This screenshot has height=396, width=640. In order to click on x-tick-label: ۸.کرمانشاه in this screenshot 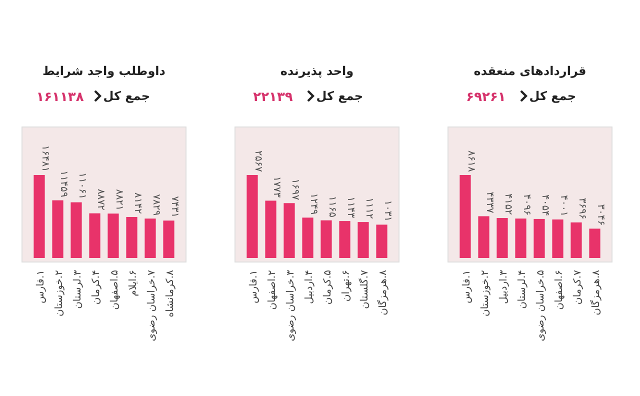, I will do `click(170, 293)`.